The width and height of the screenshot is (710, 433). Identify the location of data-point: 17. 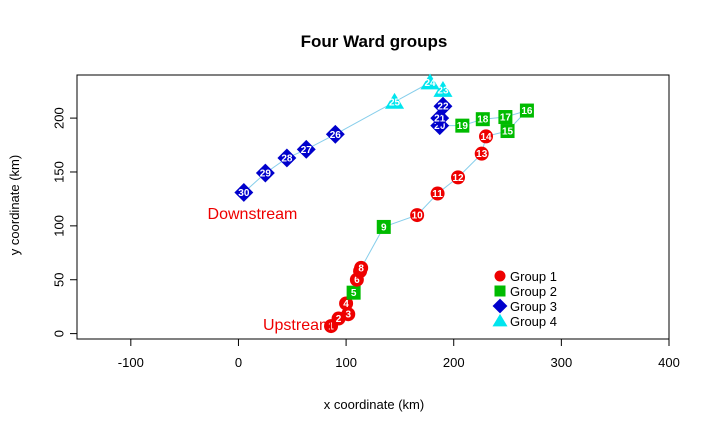
(505, 117).